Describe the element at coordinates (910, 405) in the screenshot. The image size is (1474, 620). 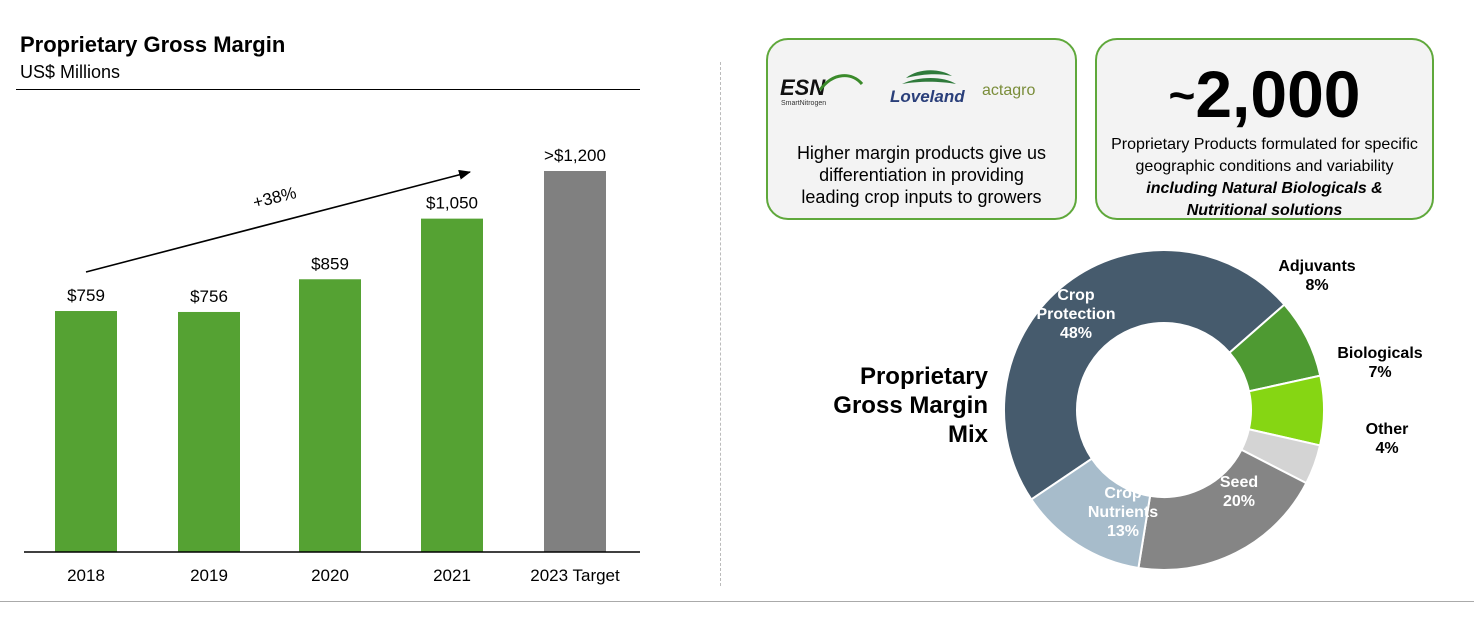
I see `mix-title-line: Gross Margin` at that location.